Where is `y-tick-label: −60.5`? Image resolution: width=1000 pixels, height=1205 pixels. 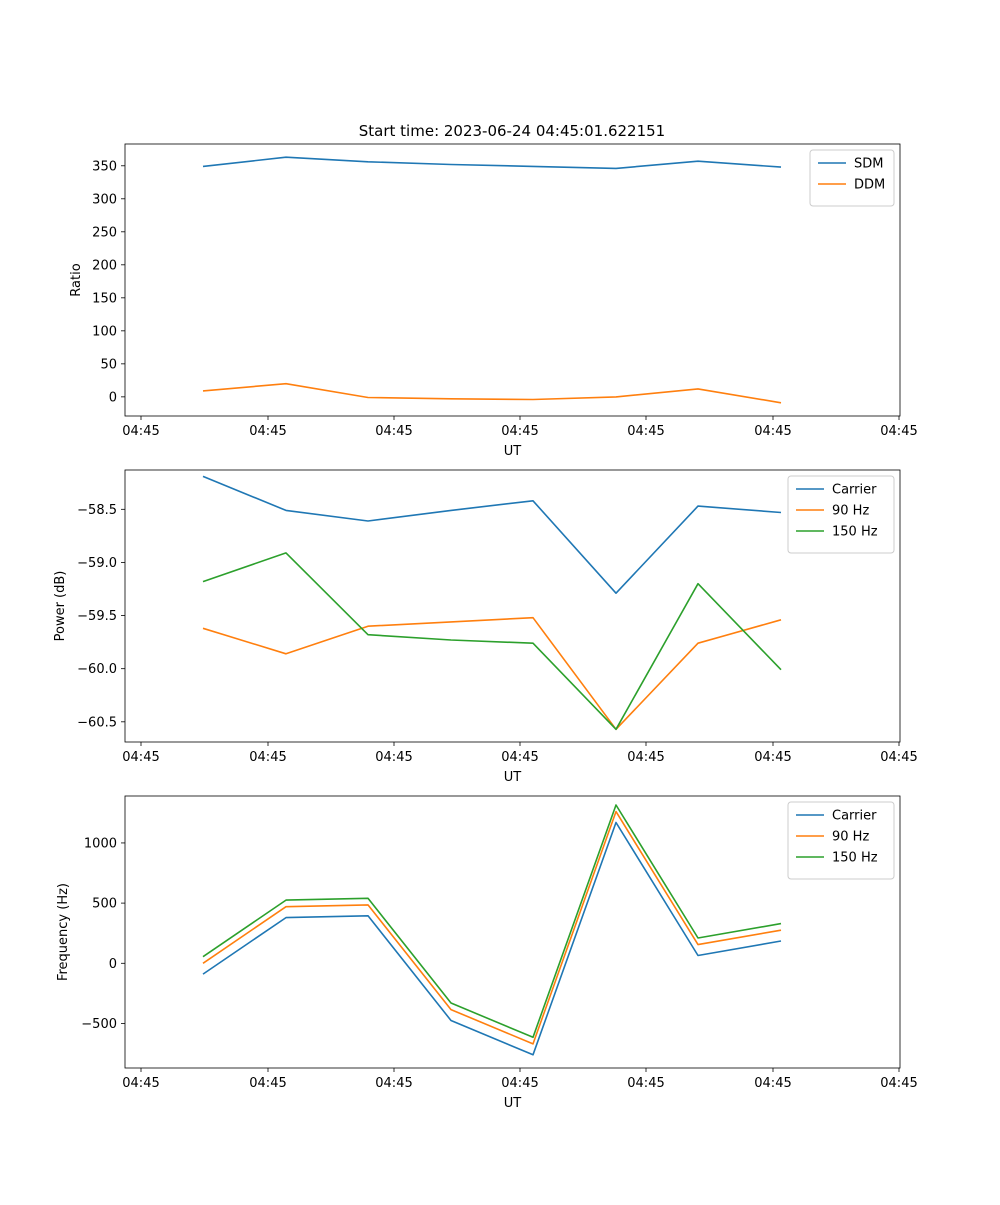
y-tick-label: −60.5 is located at coordinates (97, 722).